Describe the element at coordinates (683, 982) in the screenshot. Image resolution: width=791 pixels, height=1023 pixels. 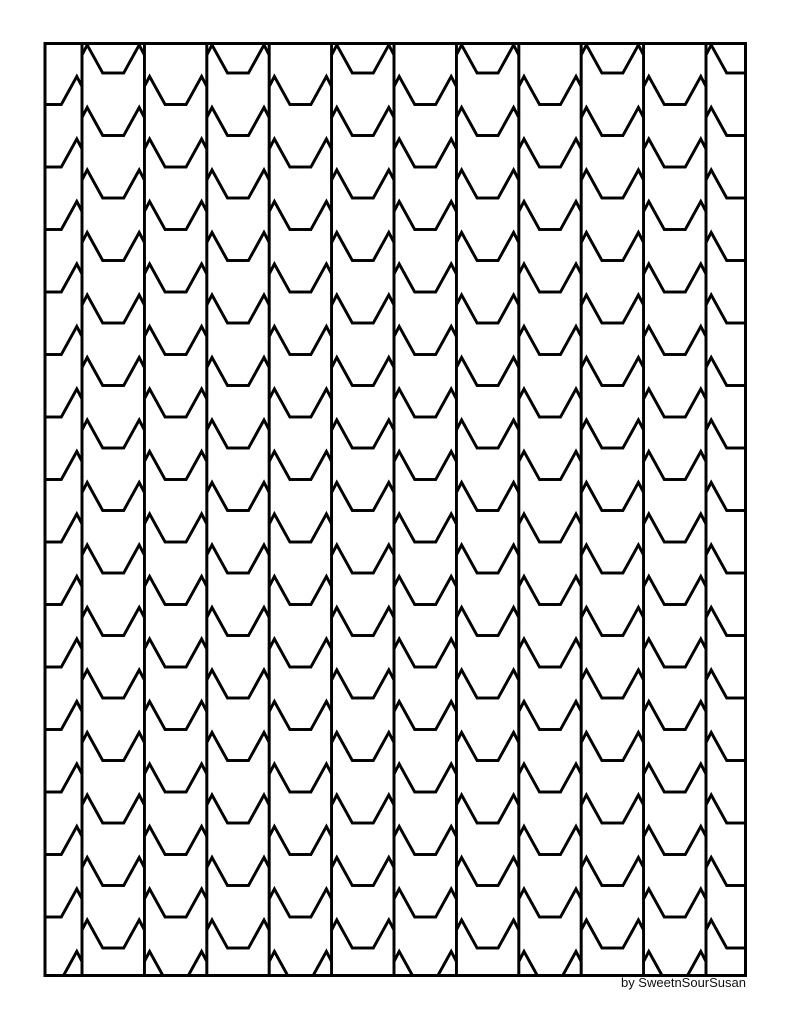
I see `attribution-text: by SweetnSourSusan` at that location.